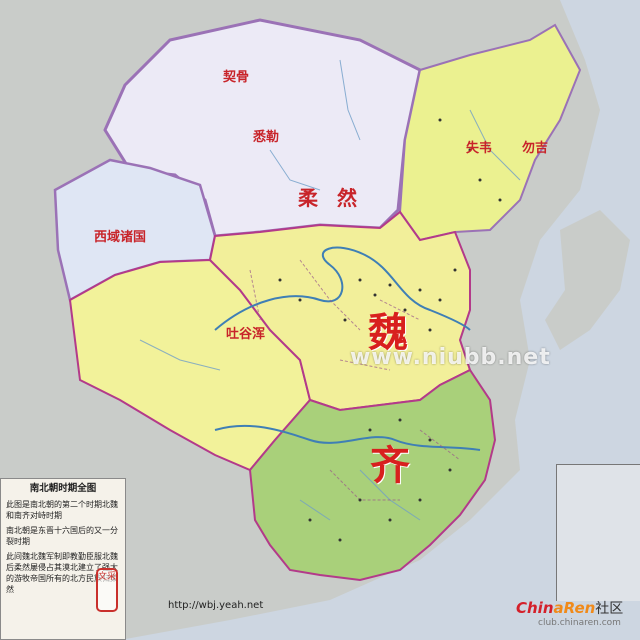 Image resolution: width=640 pixels, height=640 pixels. Describe the element at coordinates (246, 334) in the screenshot. I see `label-tuyuhun: 吐谷浑` at that location.